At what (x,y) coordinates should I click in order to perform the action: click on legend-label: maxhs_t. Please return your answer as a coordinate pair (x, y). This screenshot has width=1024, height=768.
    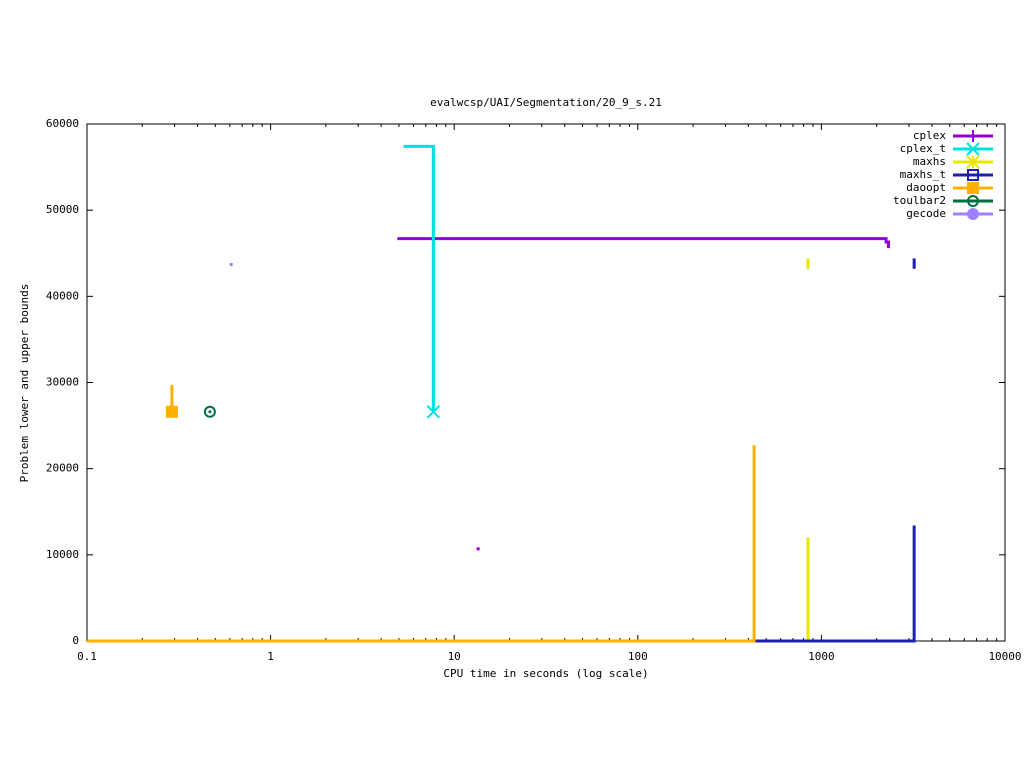
    Looking at the image, I should click on (923, 174).